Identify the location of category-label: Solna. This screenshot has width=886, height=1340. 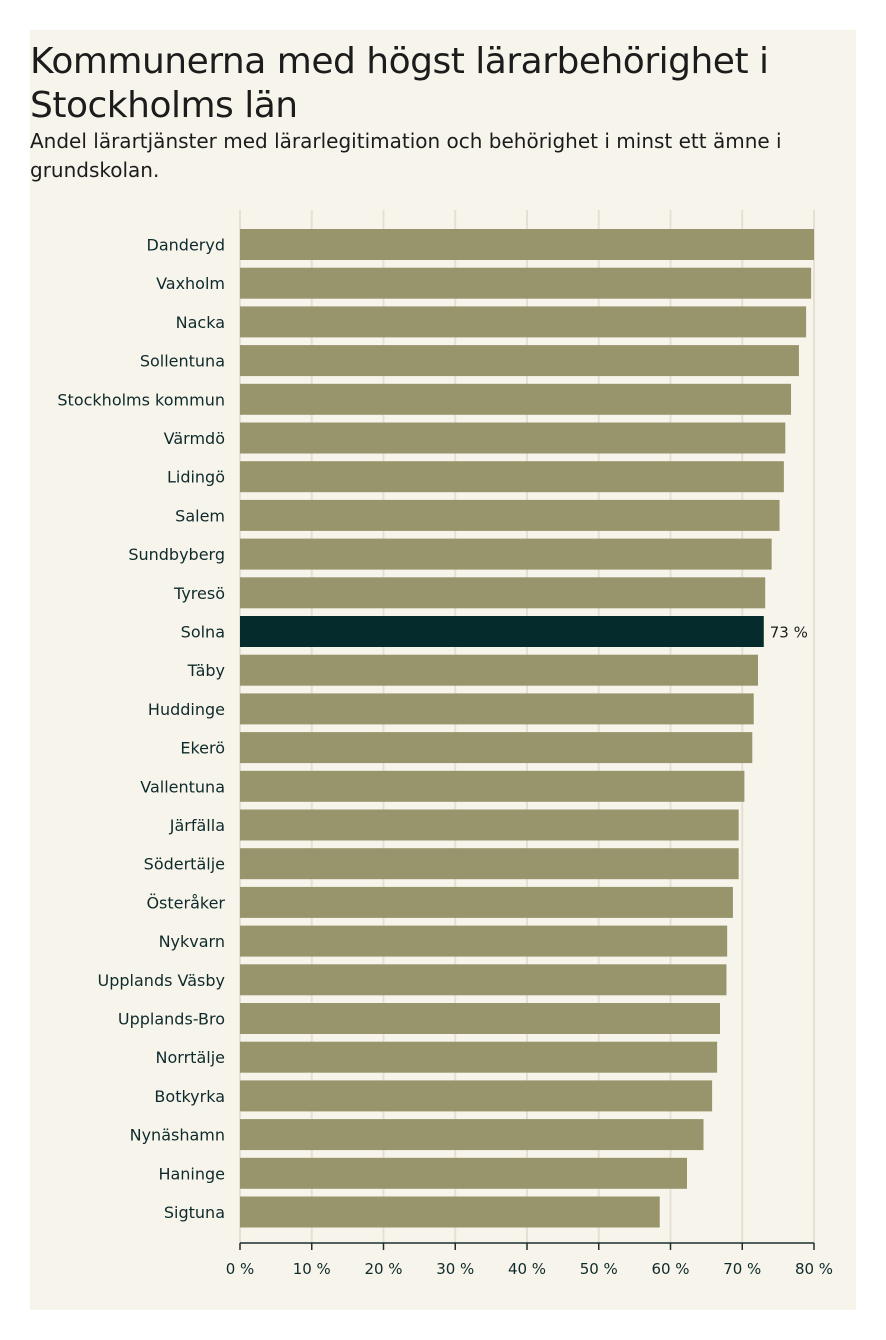
(203, 632).